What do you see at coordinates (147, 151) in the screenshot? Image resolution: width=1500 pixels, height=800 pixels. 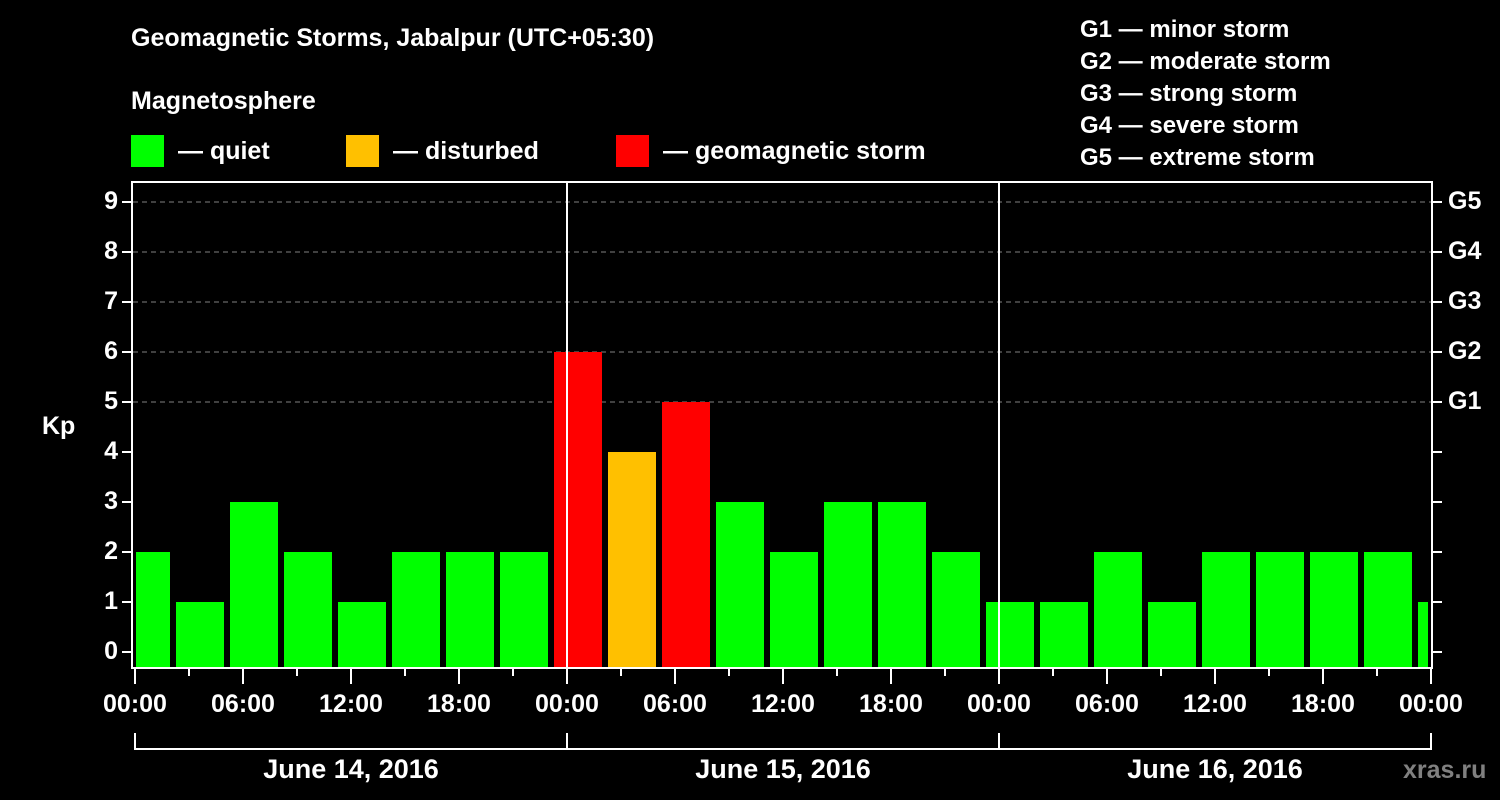 I see `legend-swatch-quiet` at bounding box center [147, 151].